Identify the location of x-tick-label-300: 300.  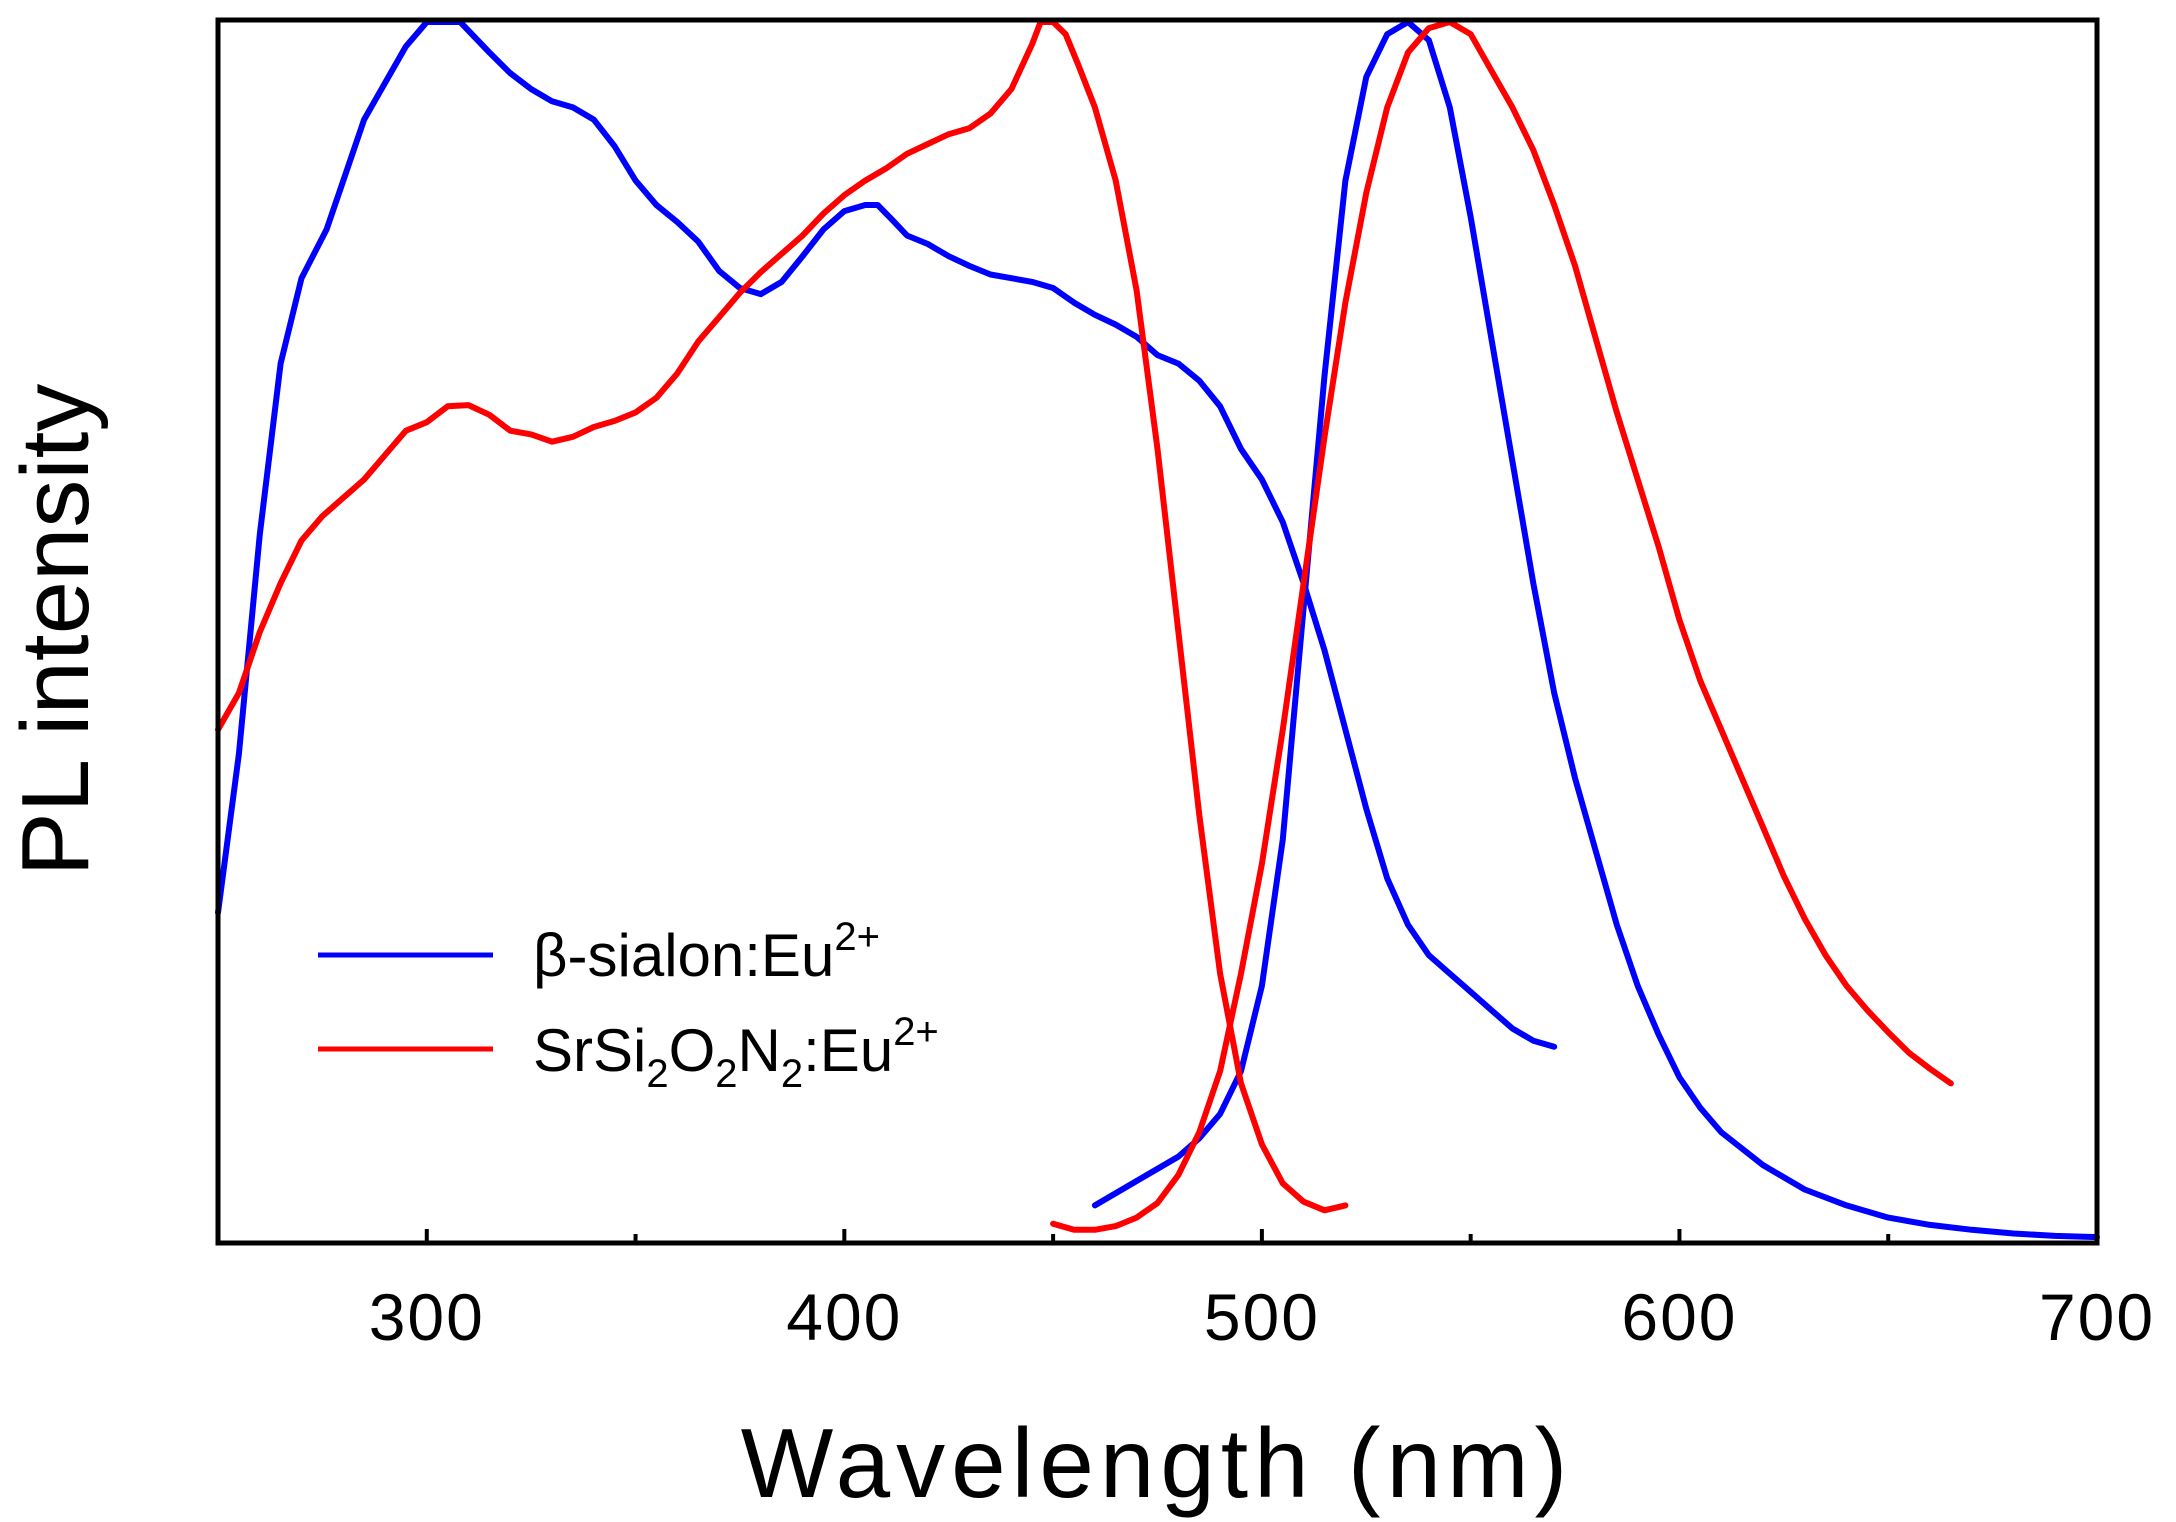
(427, 1317).